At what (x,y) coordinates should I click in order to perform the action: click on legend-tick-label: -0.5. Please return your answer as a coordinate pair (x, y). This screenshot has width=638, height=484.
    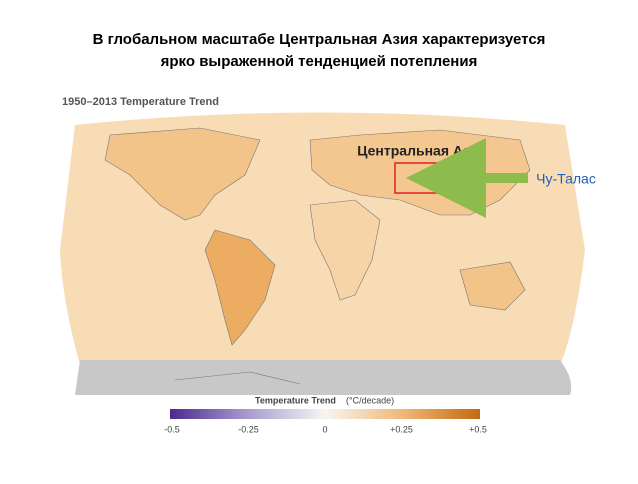
    Looking at the image, I should click on (172, 429).